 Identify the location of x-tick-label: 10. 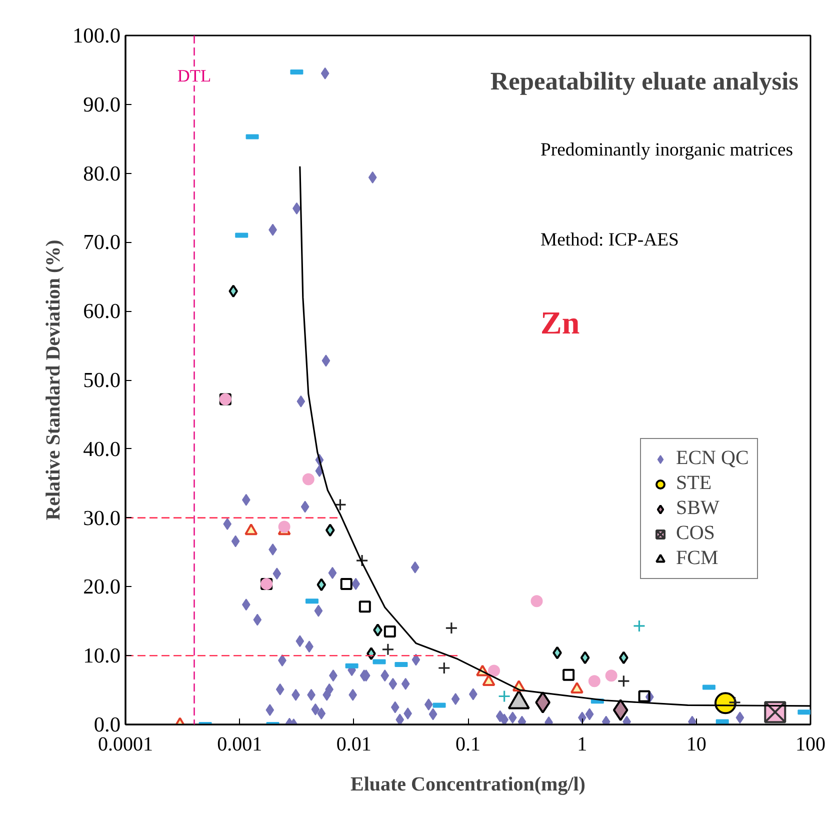
(696, 745).